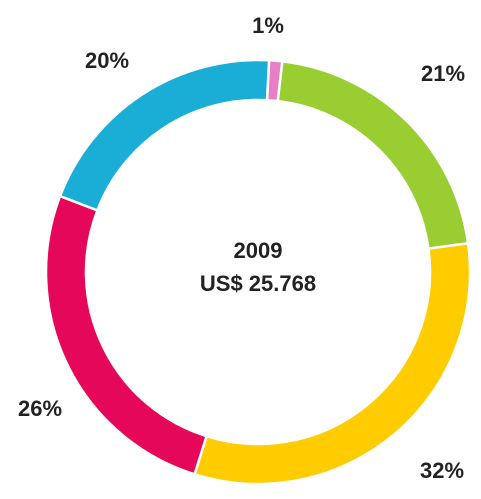 This screenshot has width=481, height=499. Describe the element at coordinates (258, 250) in the screenshot. I see `center-title: 2009` at that location.